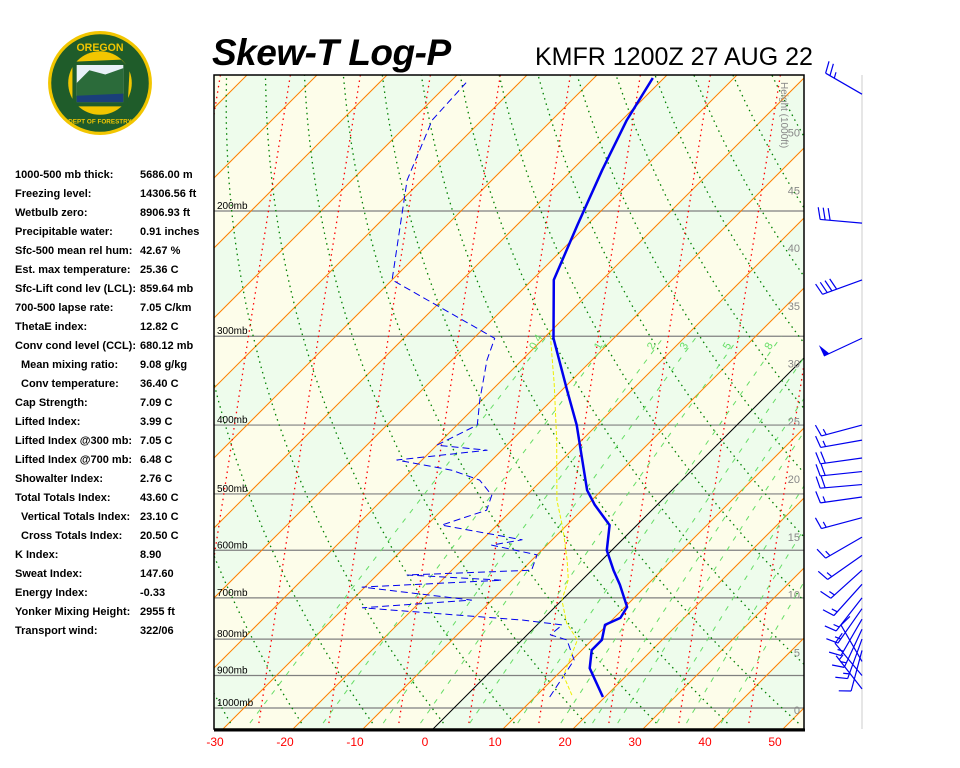 The image size is (960, 768). Describe the element at coordinates (783, 115) in the screenshot. I see `height-axis-label: Height (1000ft)` at that location.